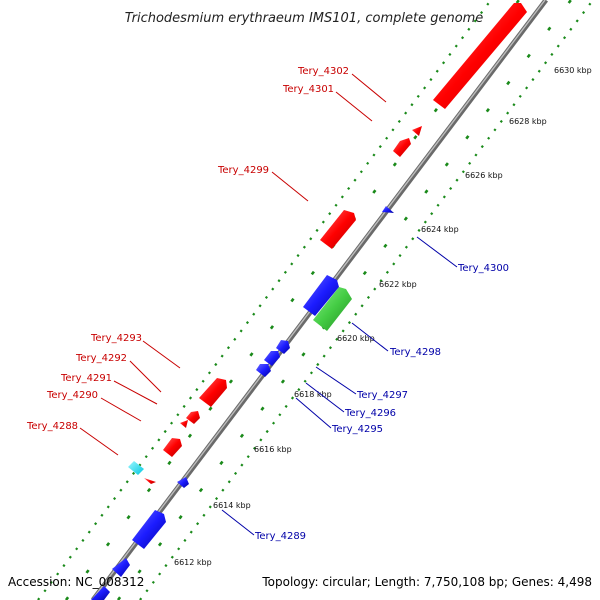 The width and height of the screenshot is (600, 600). I want to click on gene-label-tery-4302: Tery_4302, so click(323, 71).